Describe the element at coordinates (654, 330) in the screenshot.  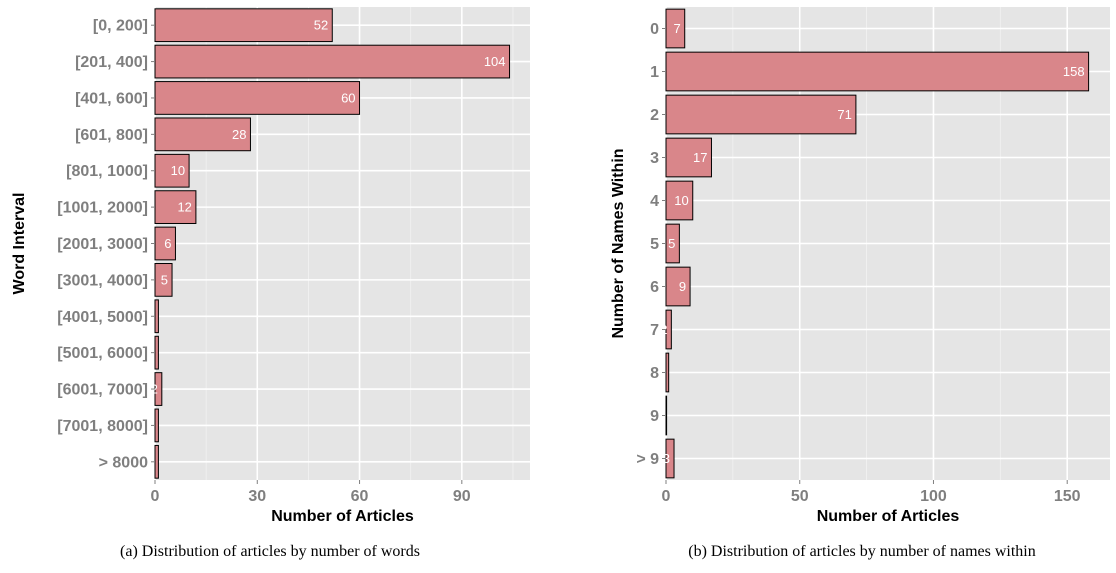
I see `y-tick-label: 7` at that location.